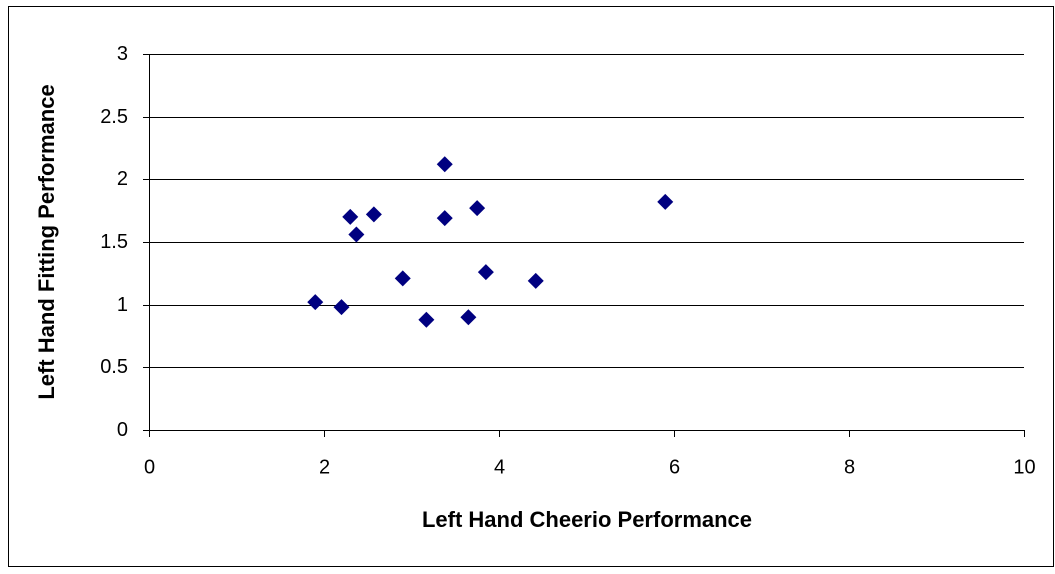 Image resolution: width=1055 pixels, height=574 pixels. Describe the element at coordinates (122, 430) in the screenshot. I see `y-tick-label: 0` at that location.